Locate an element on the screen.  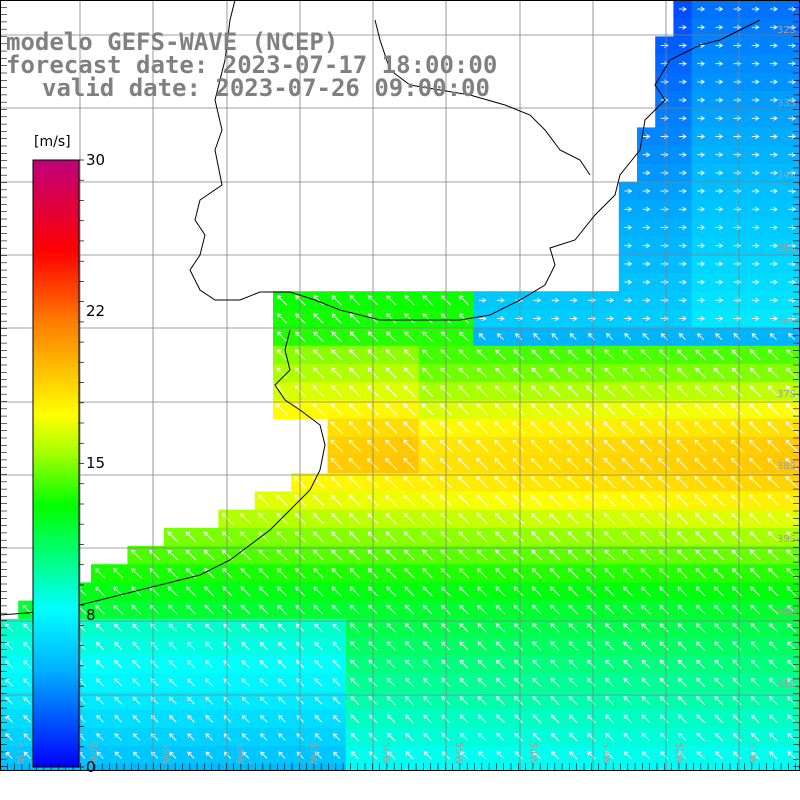
longitude-label: 57W is located at coordinates (312, 753).